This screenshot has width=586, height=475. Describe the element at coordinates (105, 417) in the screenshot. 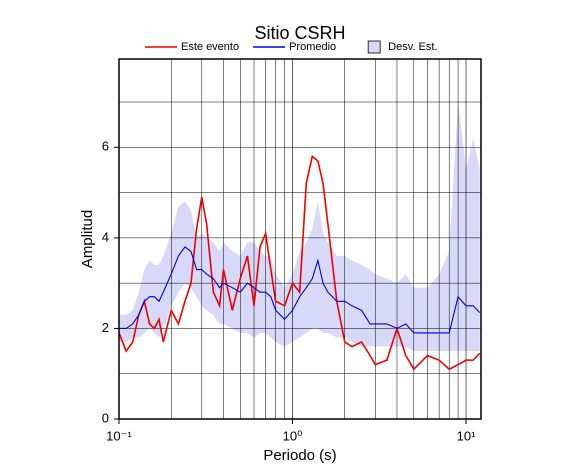

I see `y-tick-label: 0` at that location.